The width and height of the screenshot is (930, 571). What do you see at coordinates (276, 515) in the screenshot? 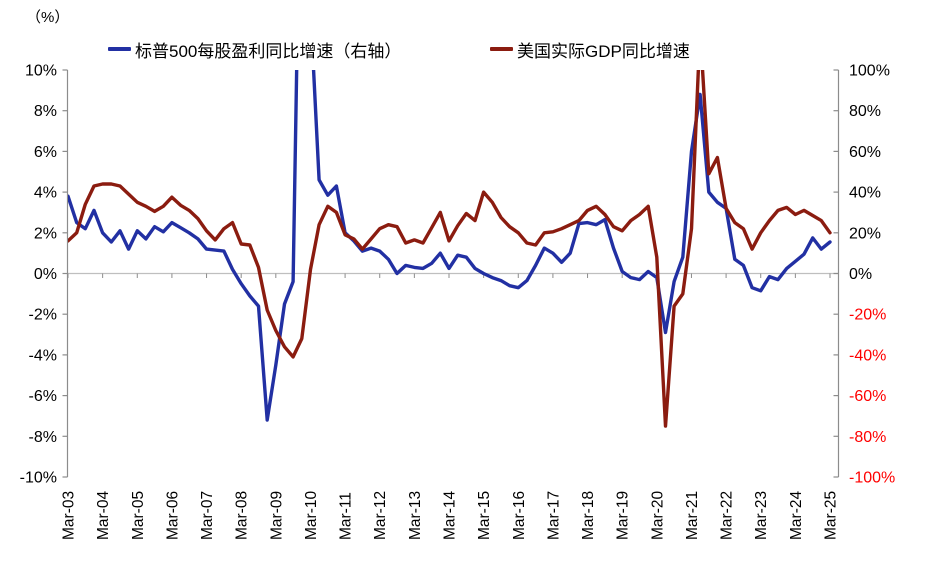
I see `x-axis-label: Mar-09` at bounding box center [276, 515].